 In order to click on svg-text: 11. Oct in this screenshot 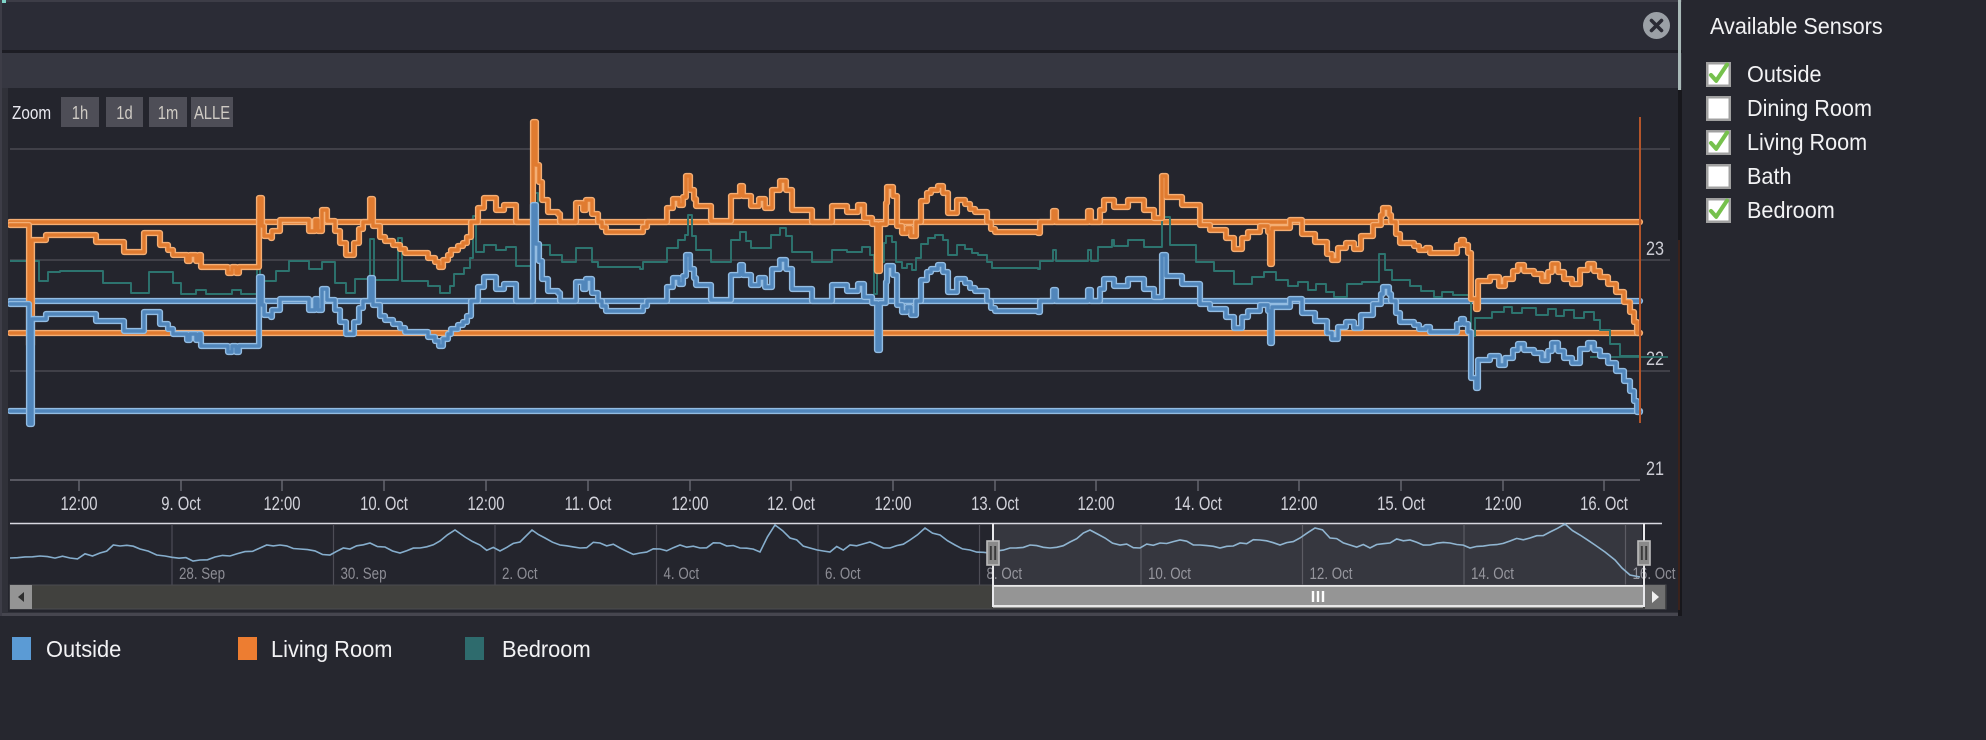, I will do `click(588, 504)`.